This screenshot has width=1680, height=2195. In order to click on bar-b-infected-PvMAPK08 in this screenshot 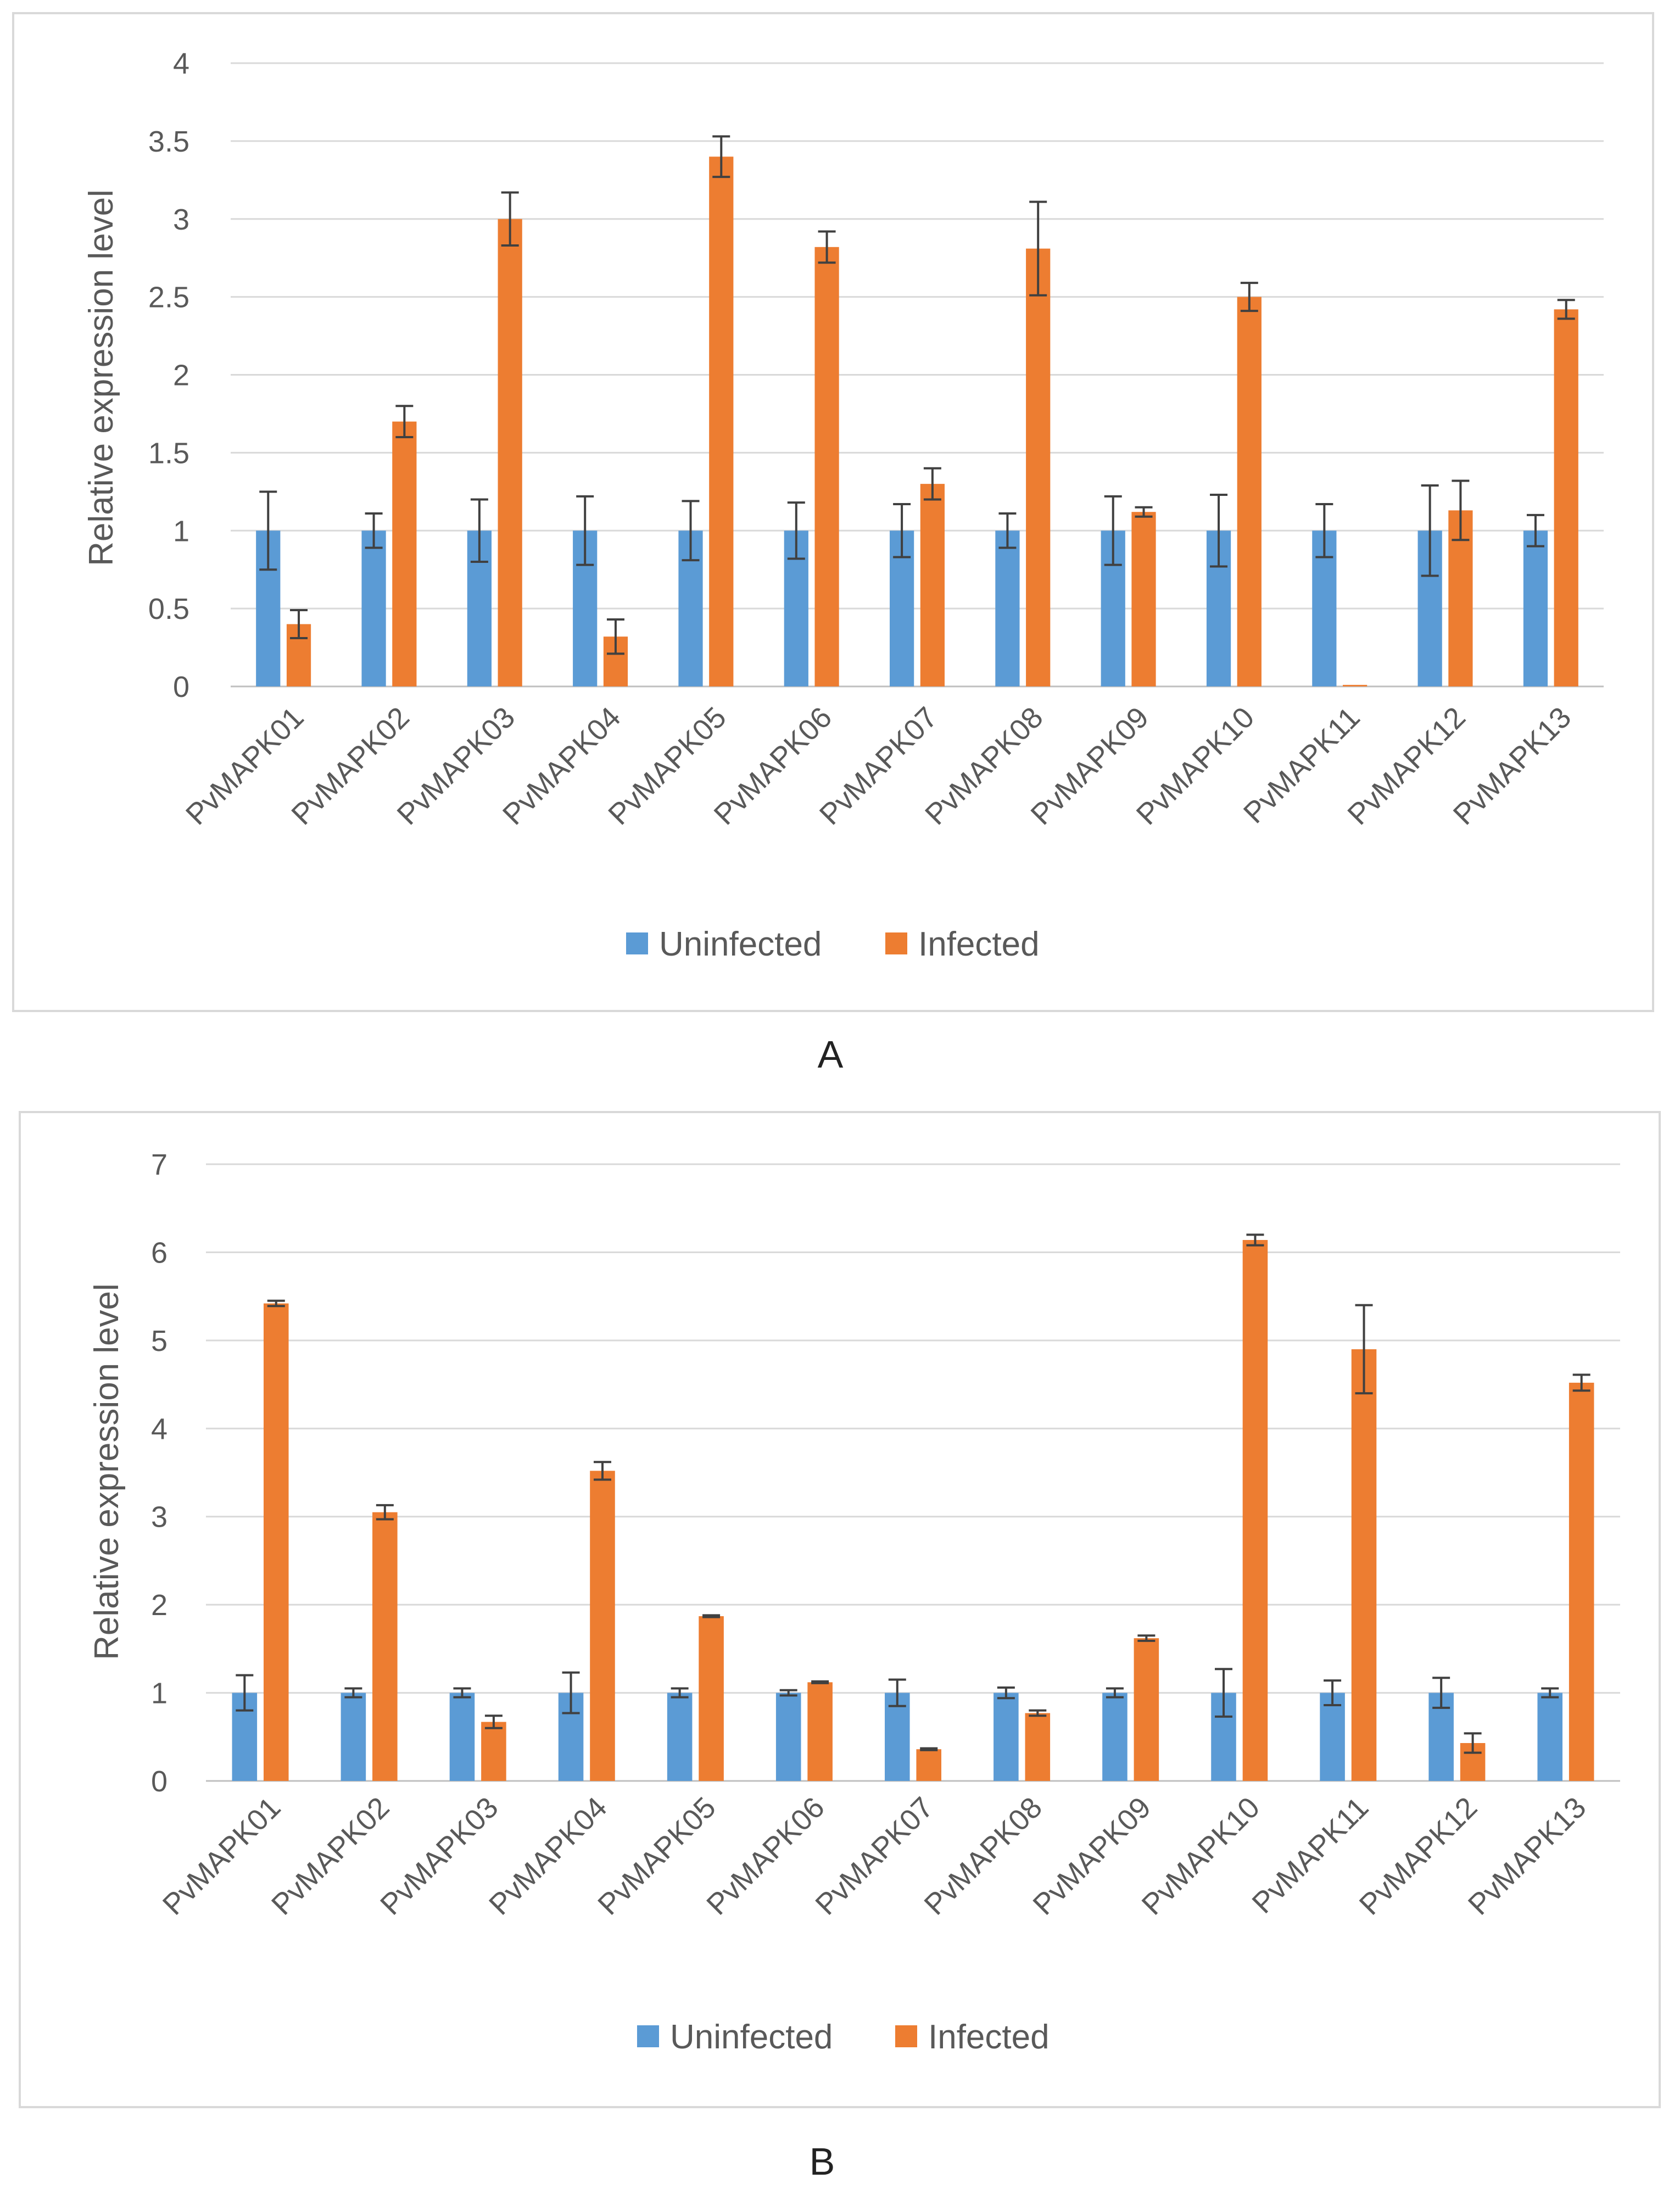, I will do `click(1038, 1747)`.